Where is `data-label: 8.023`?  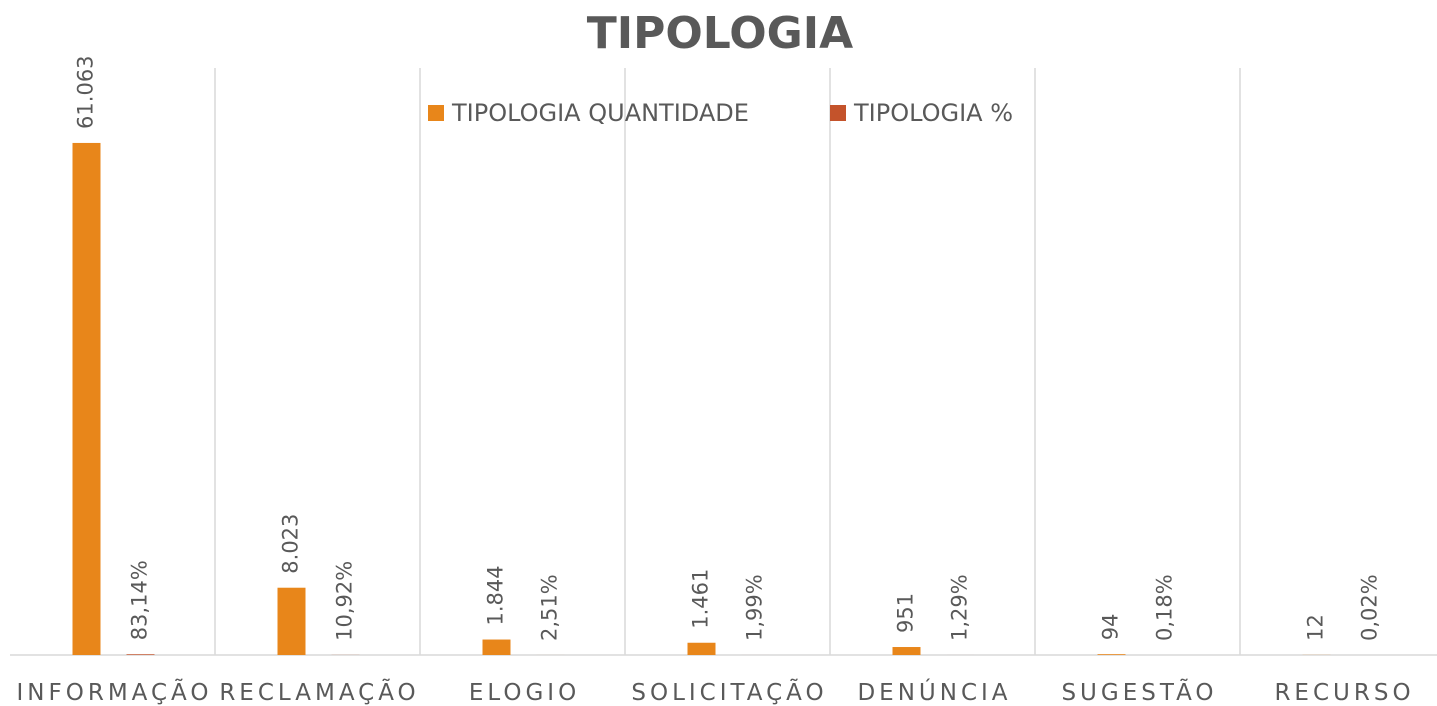 data-label: 8.023 is located at coordinates (291, 544).